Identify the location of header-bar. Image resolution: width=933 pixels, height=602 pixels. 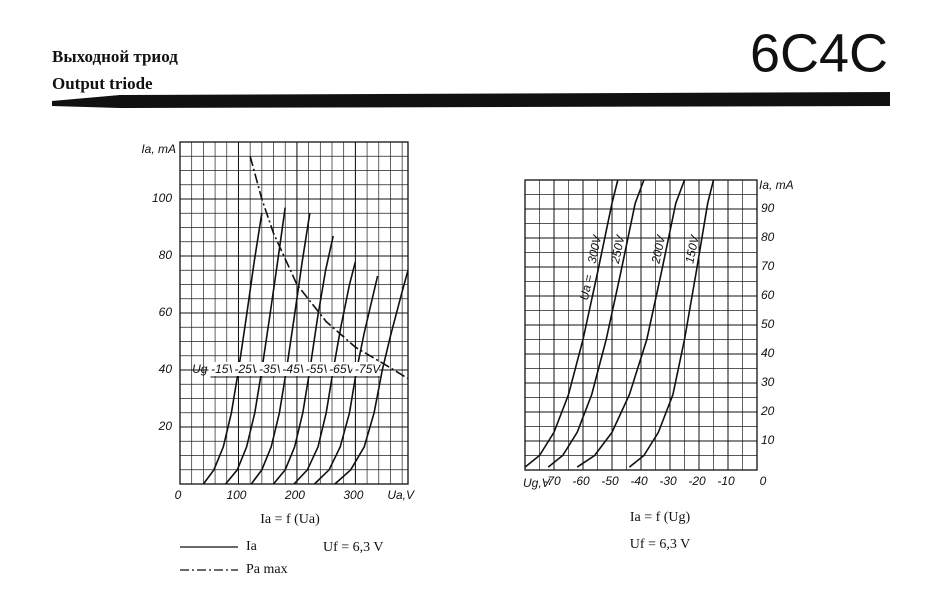
(471, 100).